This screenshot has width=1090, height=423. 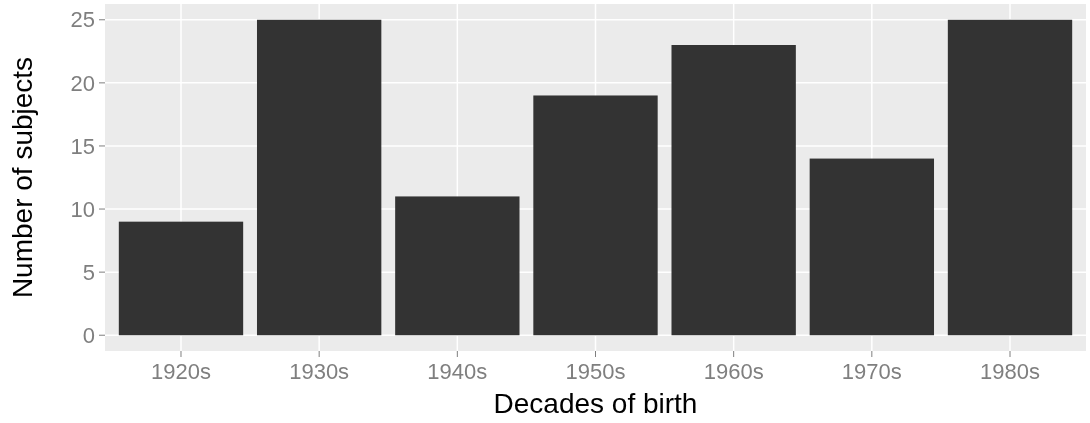 What do you see at coordinates (88, 272) in the screenshot?
I see `y-tick-label: 5` at bounding box center [88, 272].